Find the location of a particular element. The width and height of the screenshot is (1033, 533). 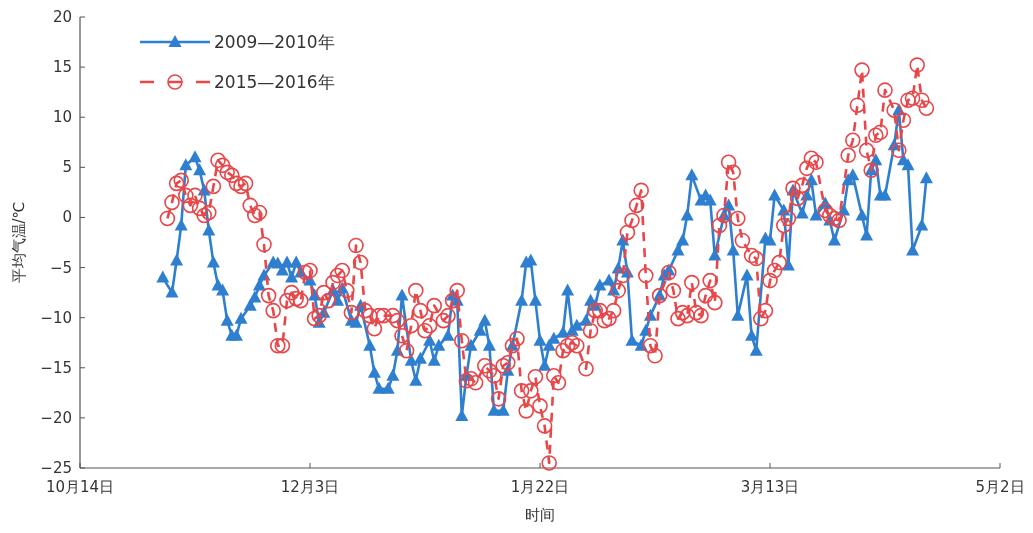

x-tick-label: 10月14日 is located at coordinates (80, 487).